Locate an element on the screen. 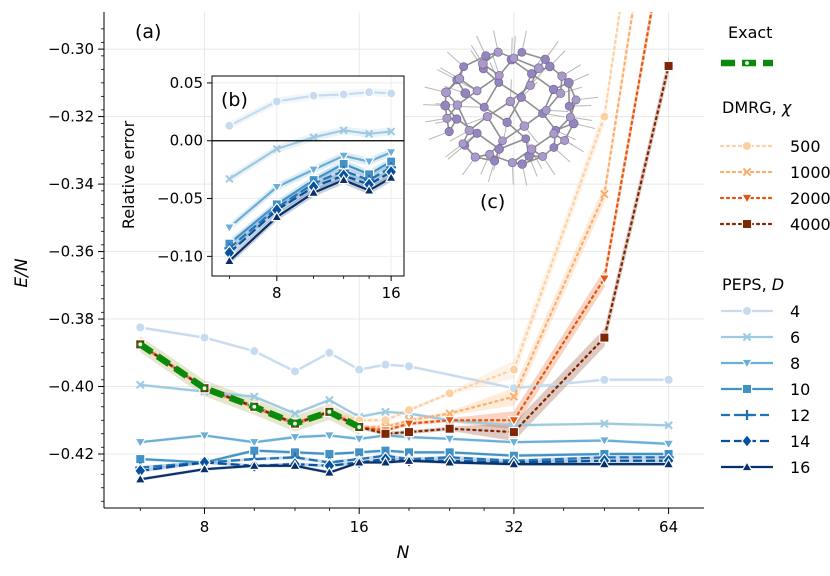 This screenshot has height=576, width=830. x-axis-label: N is located at coordinates (403, 553).